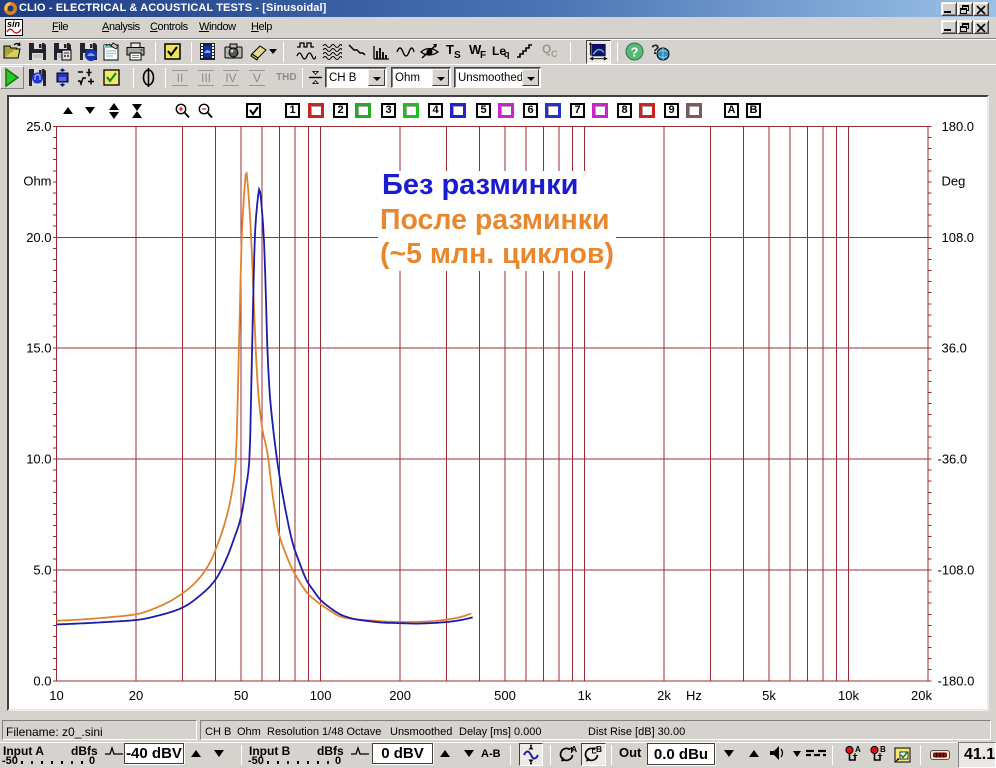 The width and height of the screenshot is (996, 768). Describe the element at coordinates (38, 237) in the screenshot. I see `svg-text: 20.0` at that location.